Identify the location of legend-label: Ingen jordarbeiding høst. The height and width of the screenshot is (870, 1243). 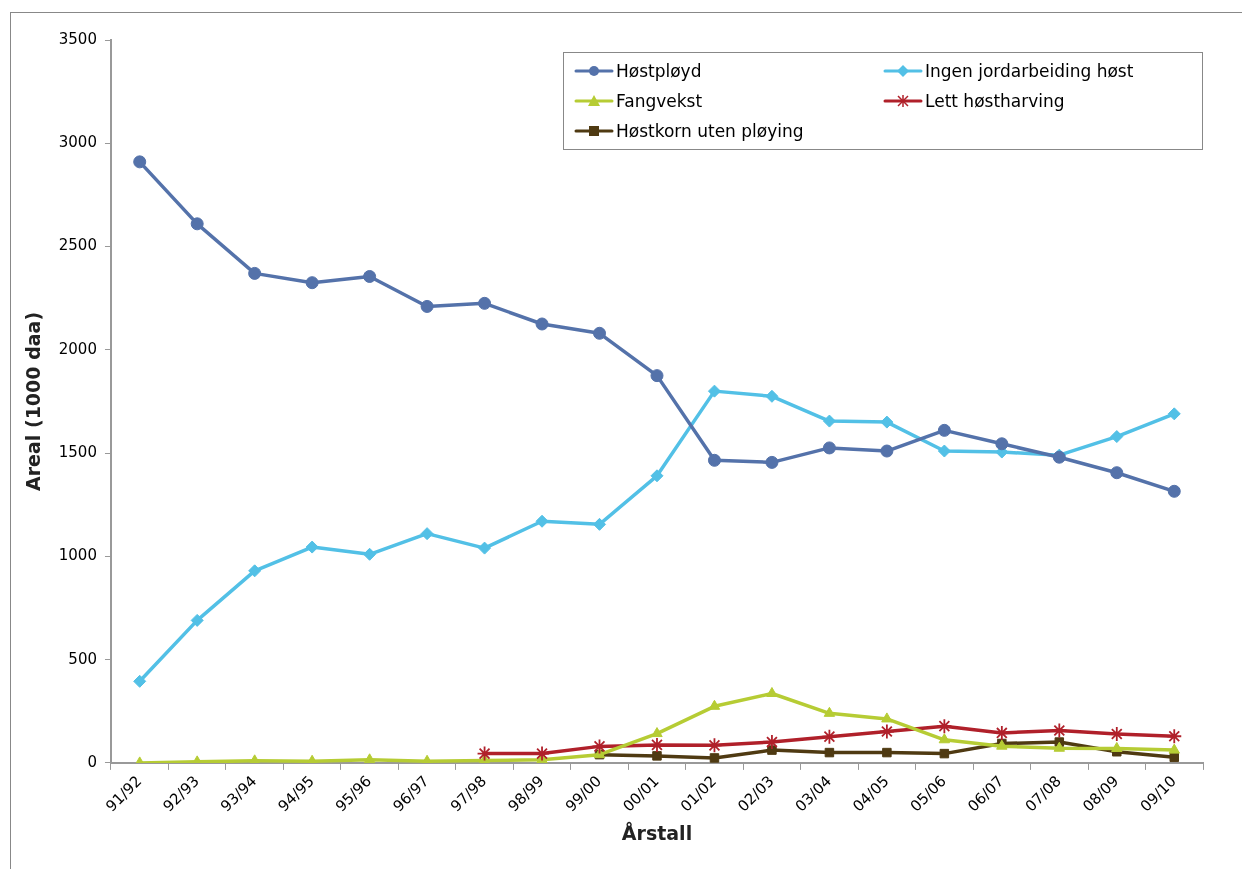
(1029, 71).